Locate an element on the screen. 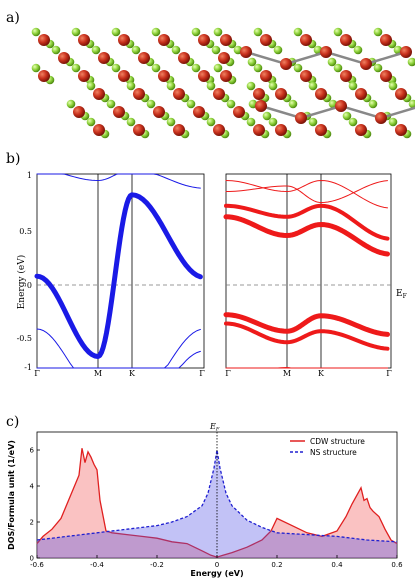  dos-ylabel: DOS/Formula unit (1/eV) is located at coordinates (11, 495).